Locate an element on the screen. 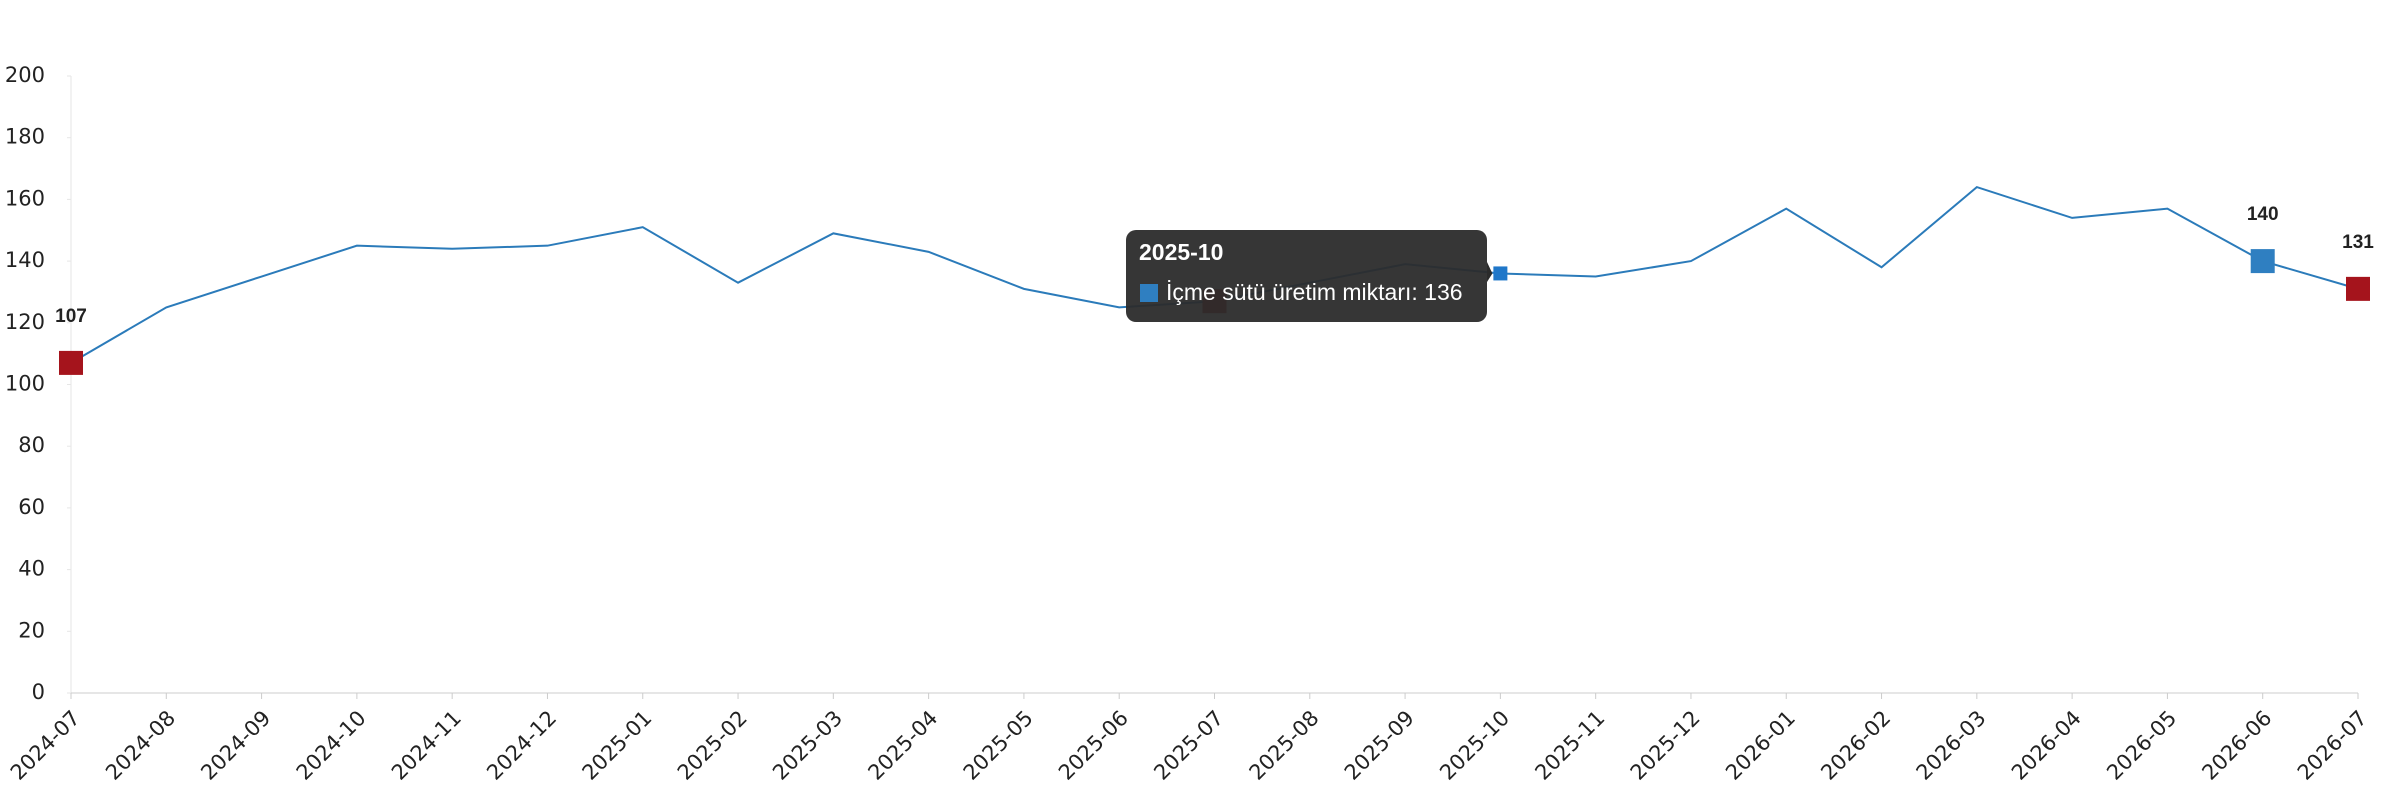 Image resolution: width=2384 pixels, height=800 pixels. x-tick-label: 2025-06 is located at coordinates (1093, 745).